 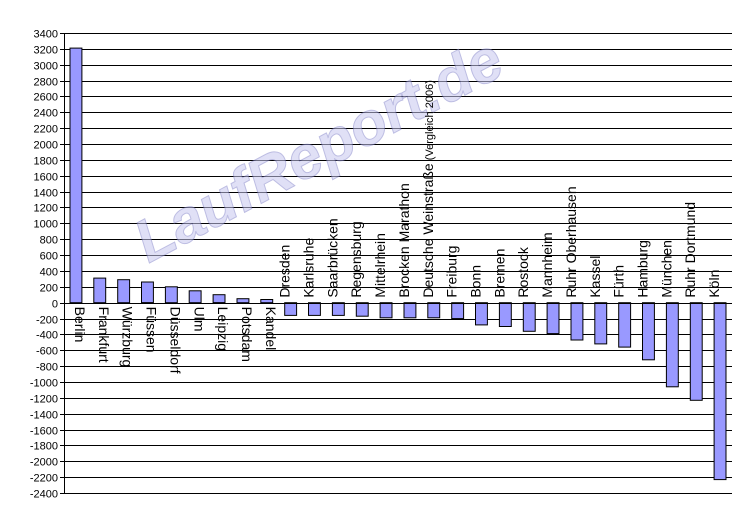 I want to click on y-tick-label: 1800, so click(x=46, y=162).